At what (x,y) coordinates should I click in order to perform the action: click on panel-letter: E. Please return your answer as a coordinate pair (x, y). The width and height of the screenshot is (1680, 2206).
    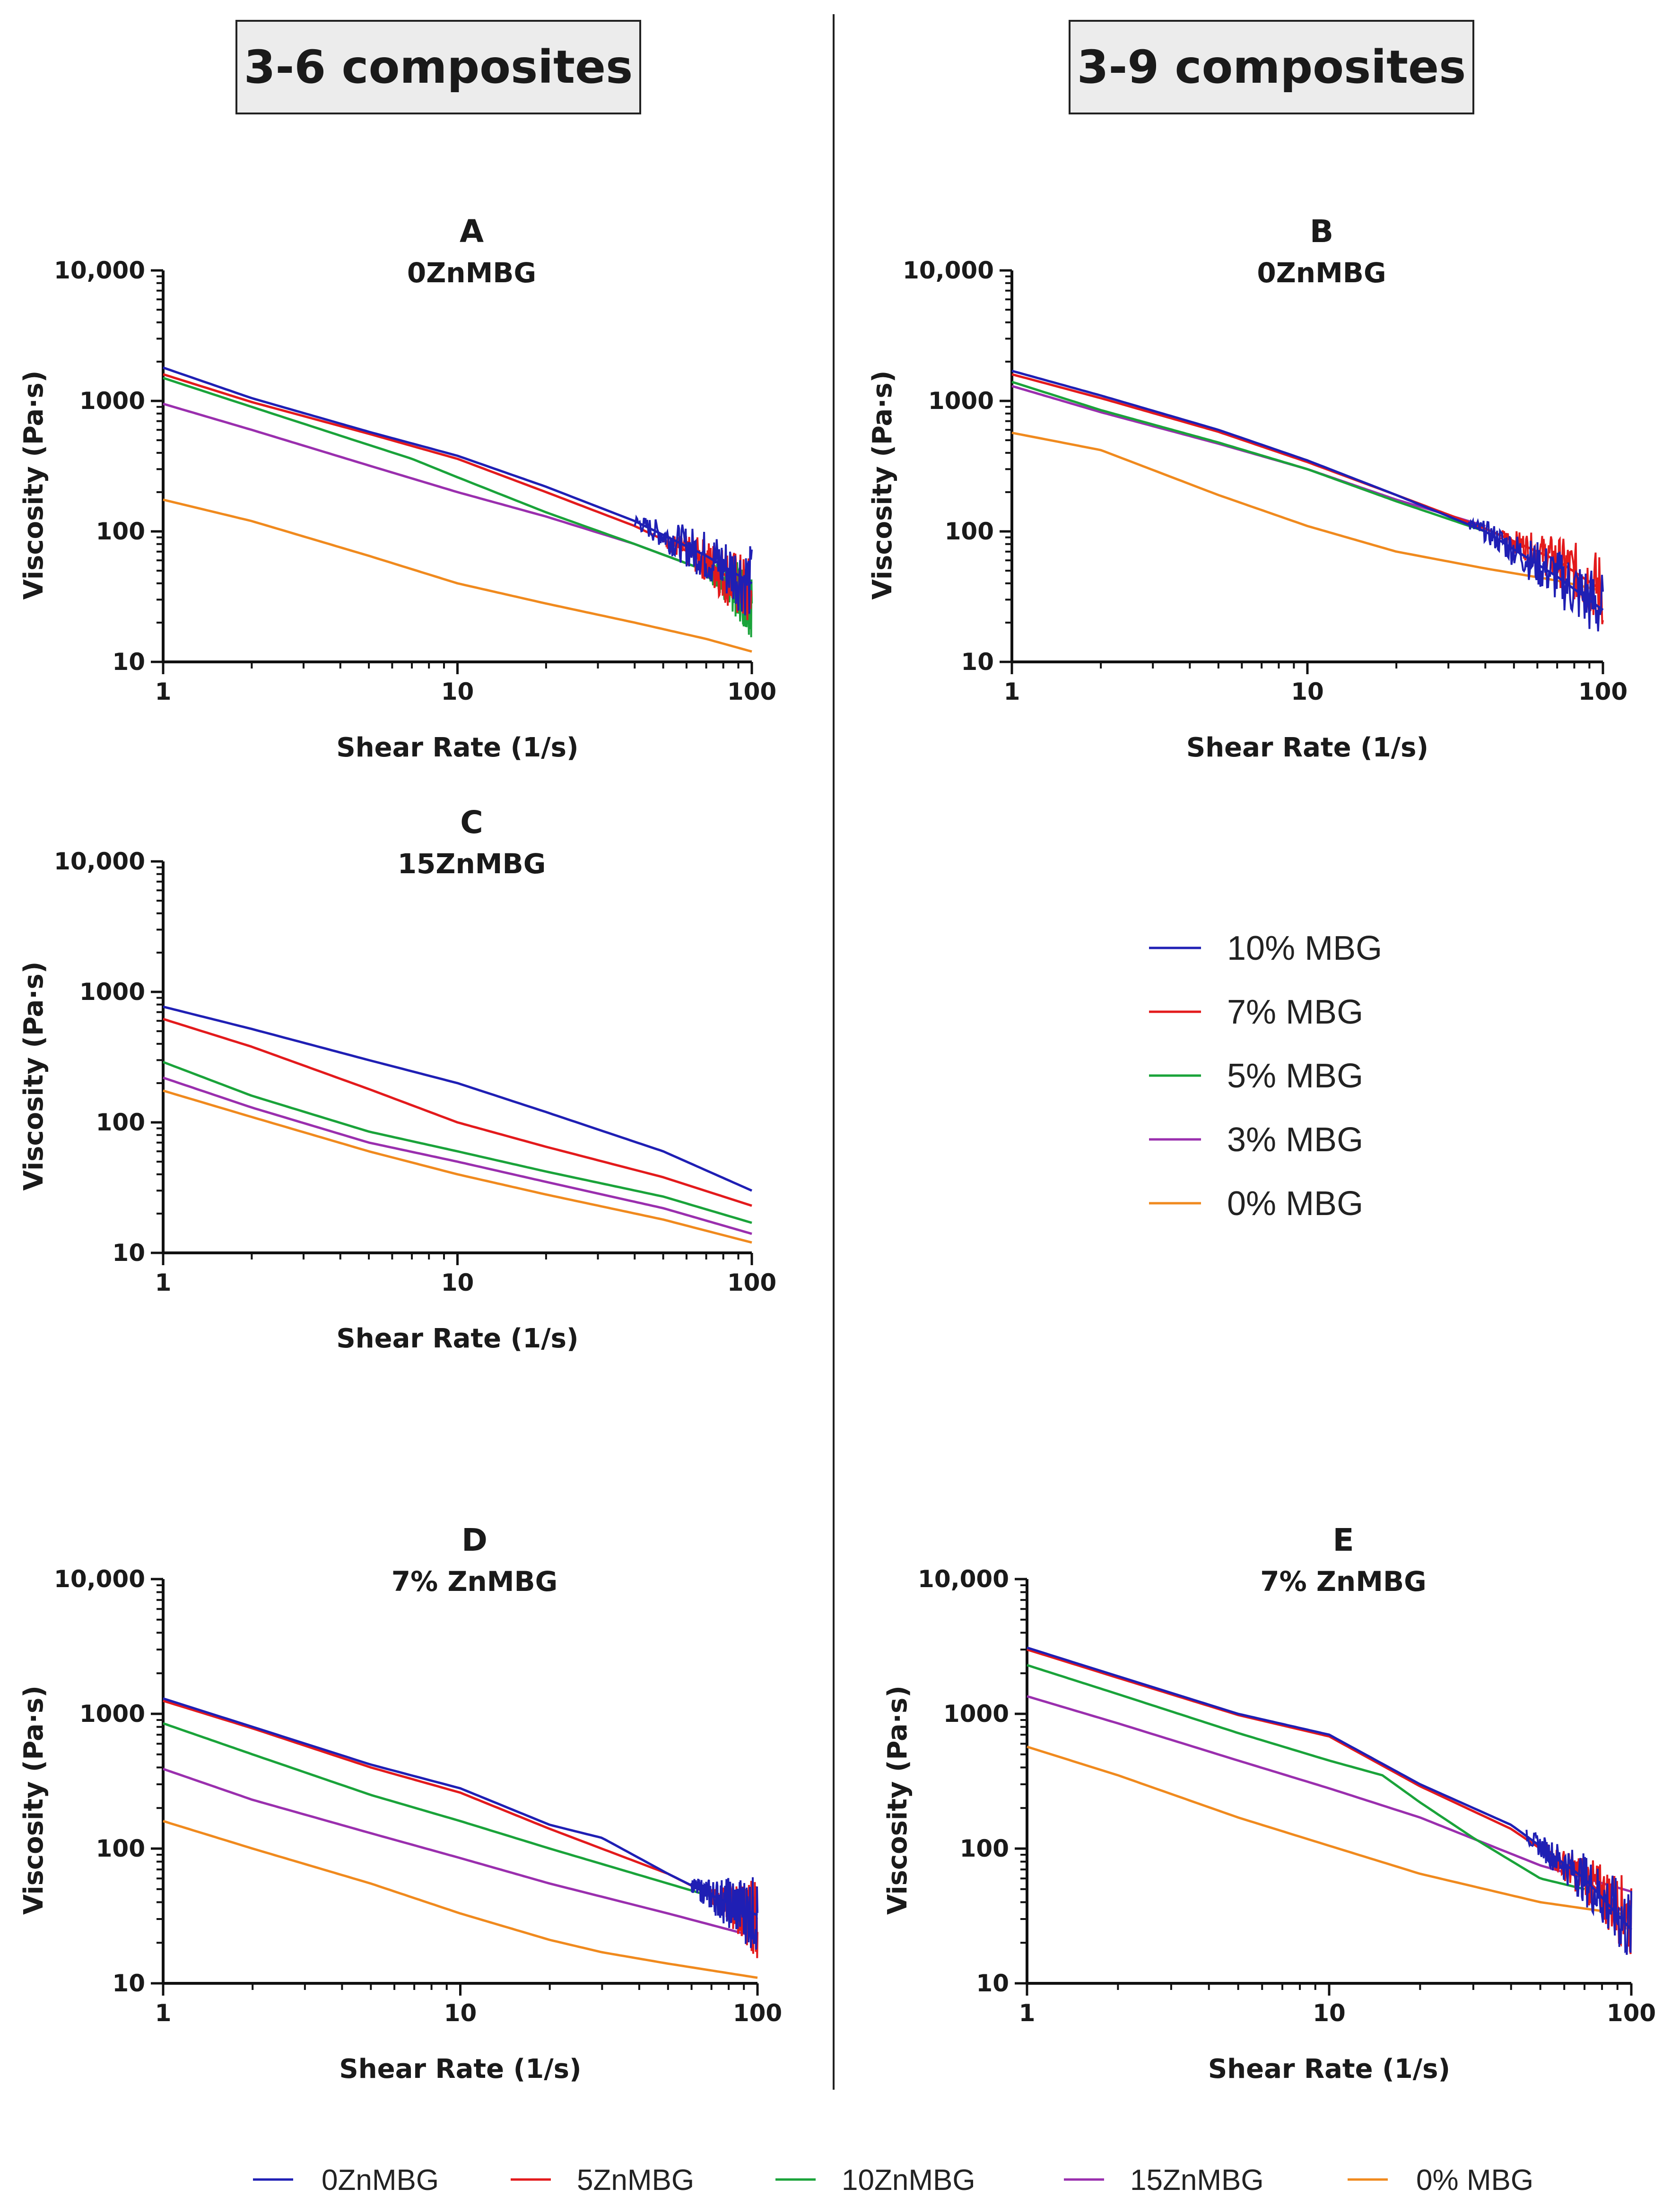
    Looking at the image, I should click on (1343, 1540).